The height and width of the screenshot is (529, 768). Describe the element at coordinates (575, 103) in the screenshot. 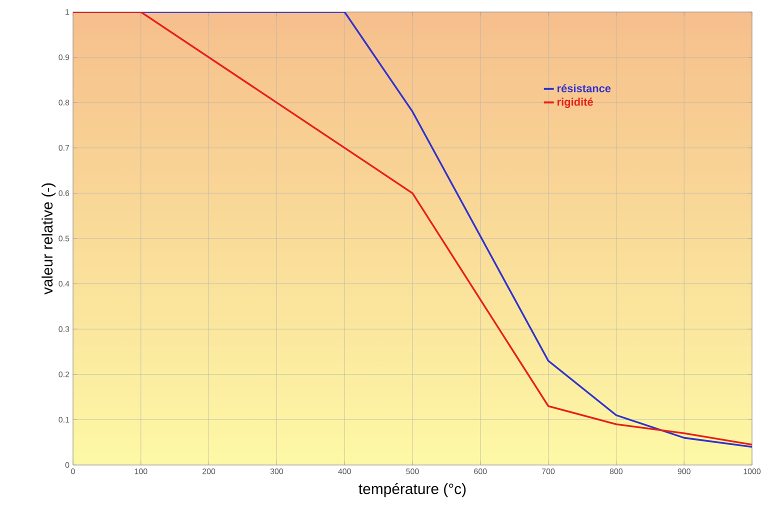

I see `legend-label: rigidité` at that location.